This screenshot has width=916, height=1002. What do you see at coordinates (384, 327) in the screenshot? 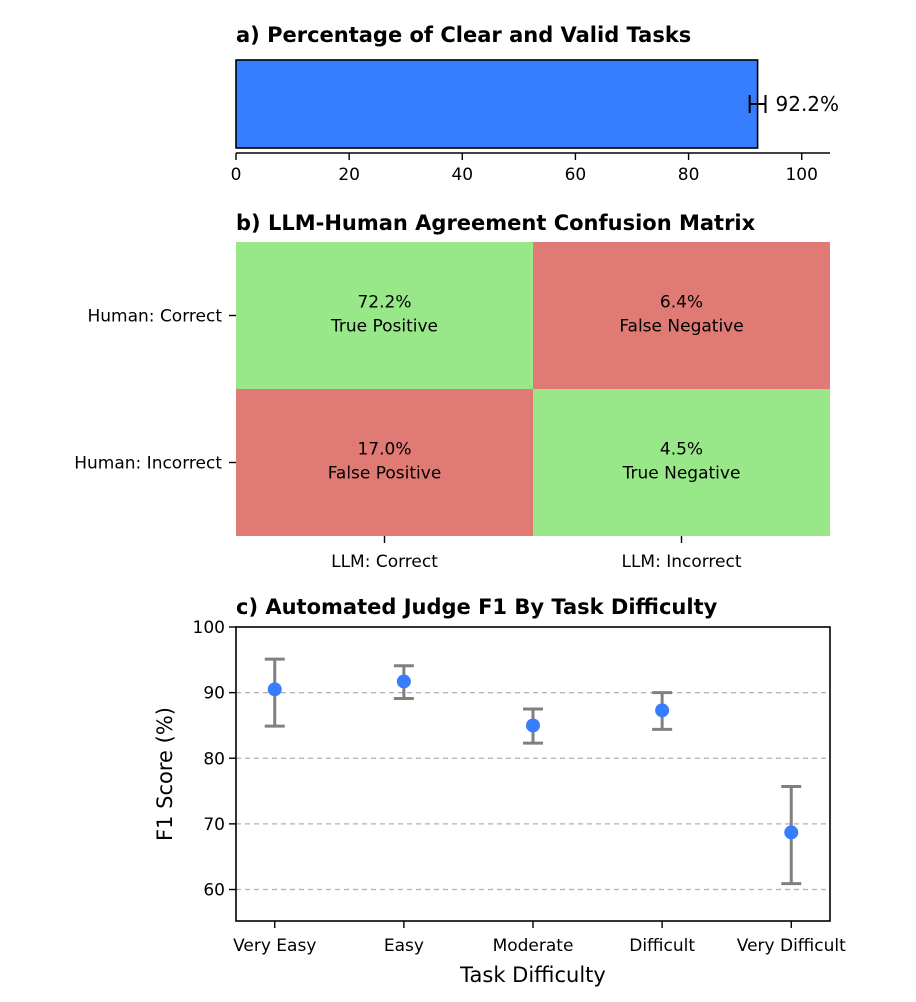
I see `cell-label: True Positive` at bounding box center [384, 327].